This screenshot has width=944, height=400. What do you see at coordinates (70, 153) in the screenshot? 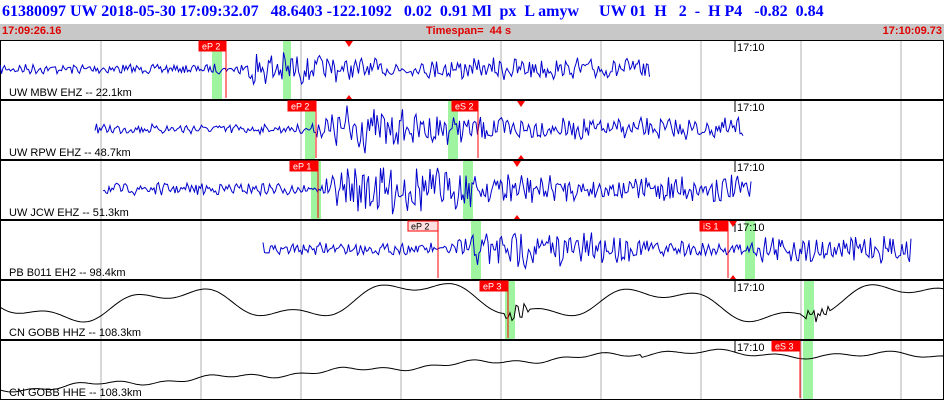
I see `channel-label: UW RPW EHZ -- 48.7km` at bounding box center [70, 153].